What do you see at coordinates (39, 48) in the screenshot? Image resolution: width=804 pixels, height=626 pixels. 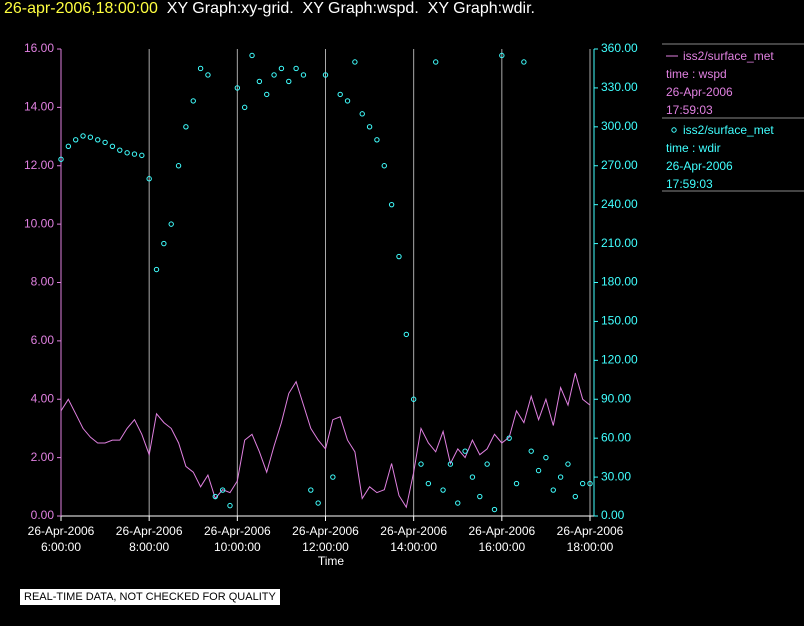 I see `y-tick-label: 16.00` at bounding box center [39, 48].